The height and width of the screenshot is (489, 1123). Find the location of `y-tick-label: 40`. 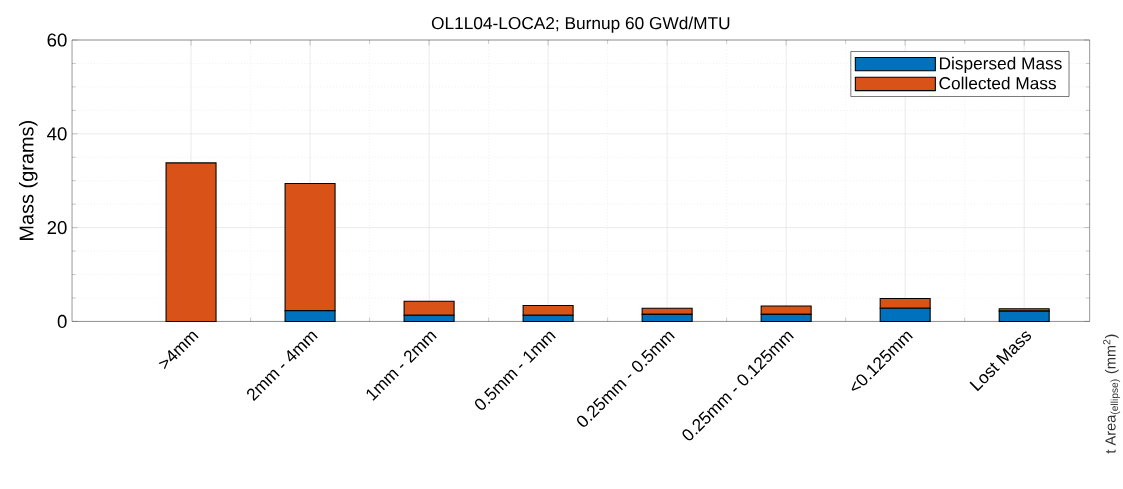

y-tick-label: 40 is located at coordinates (57, 133).